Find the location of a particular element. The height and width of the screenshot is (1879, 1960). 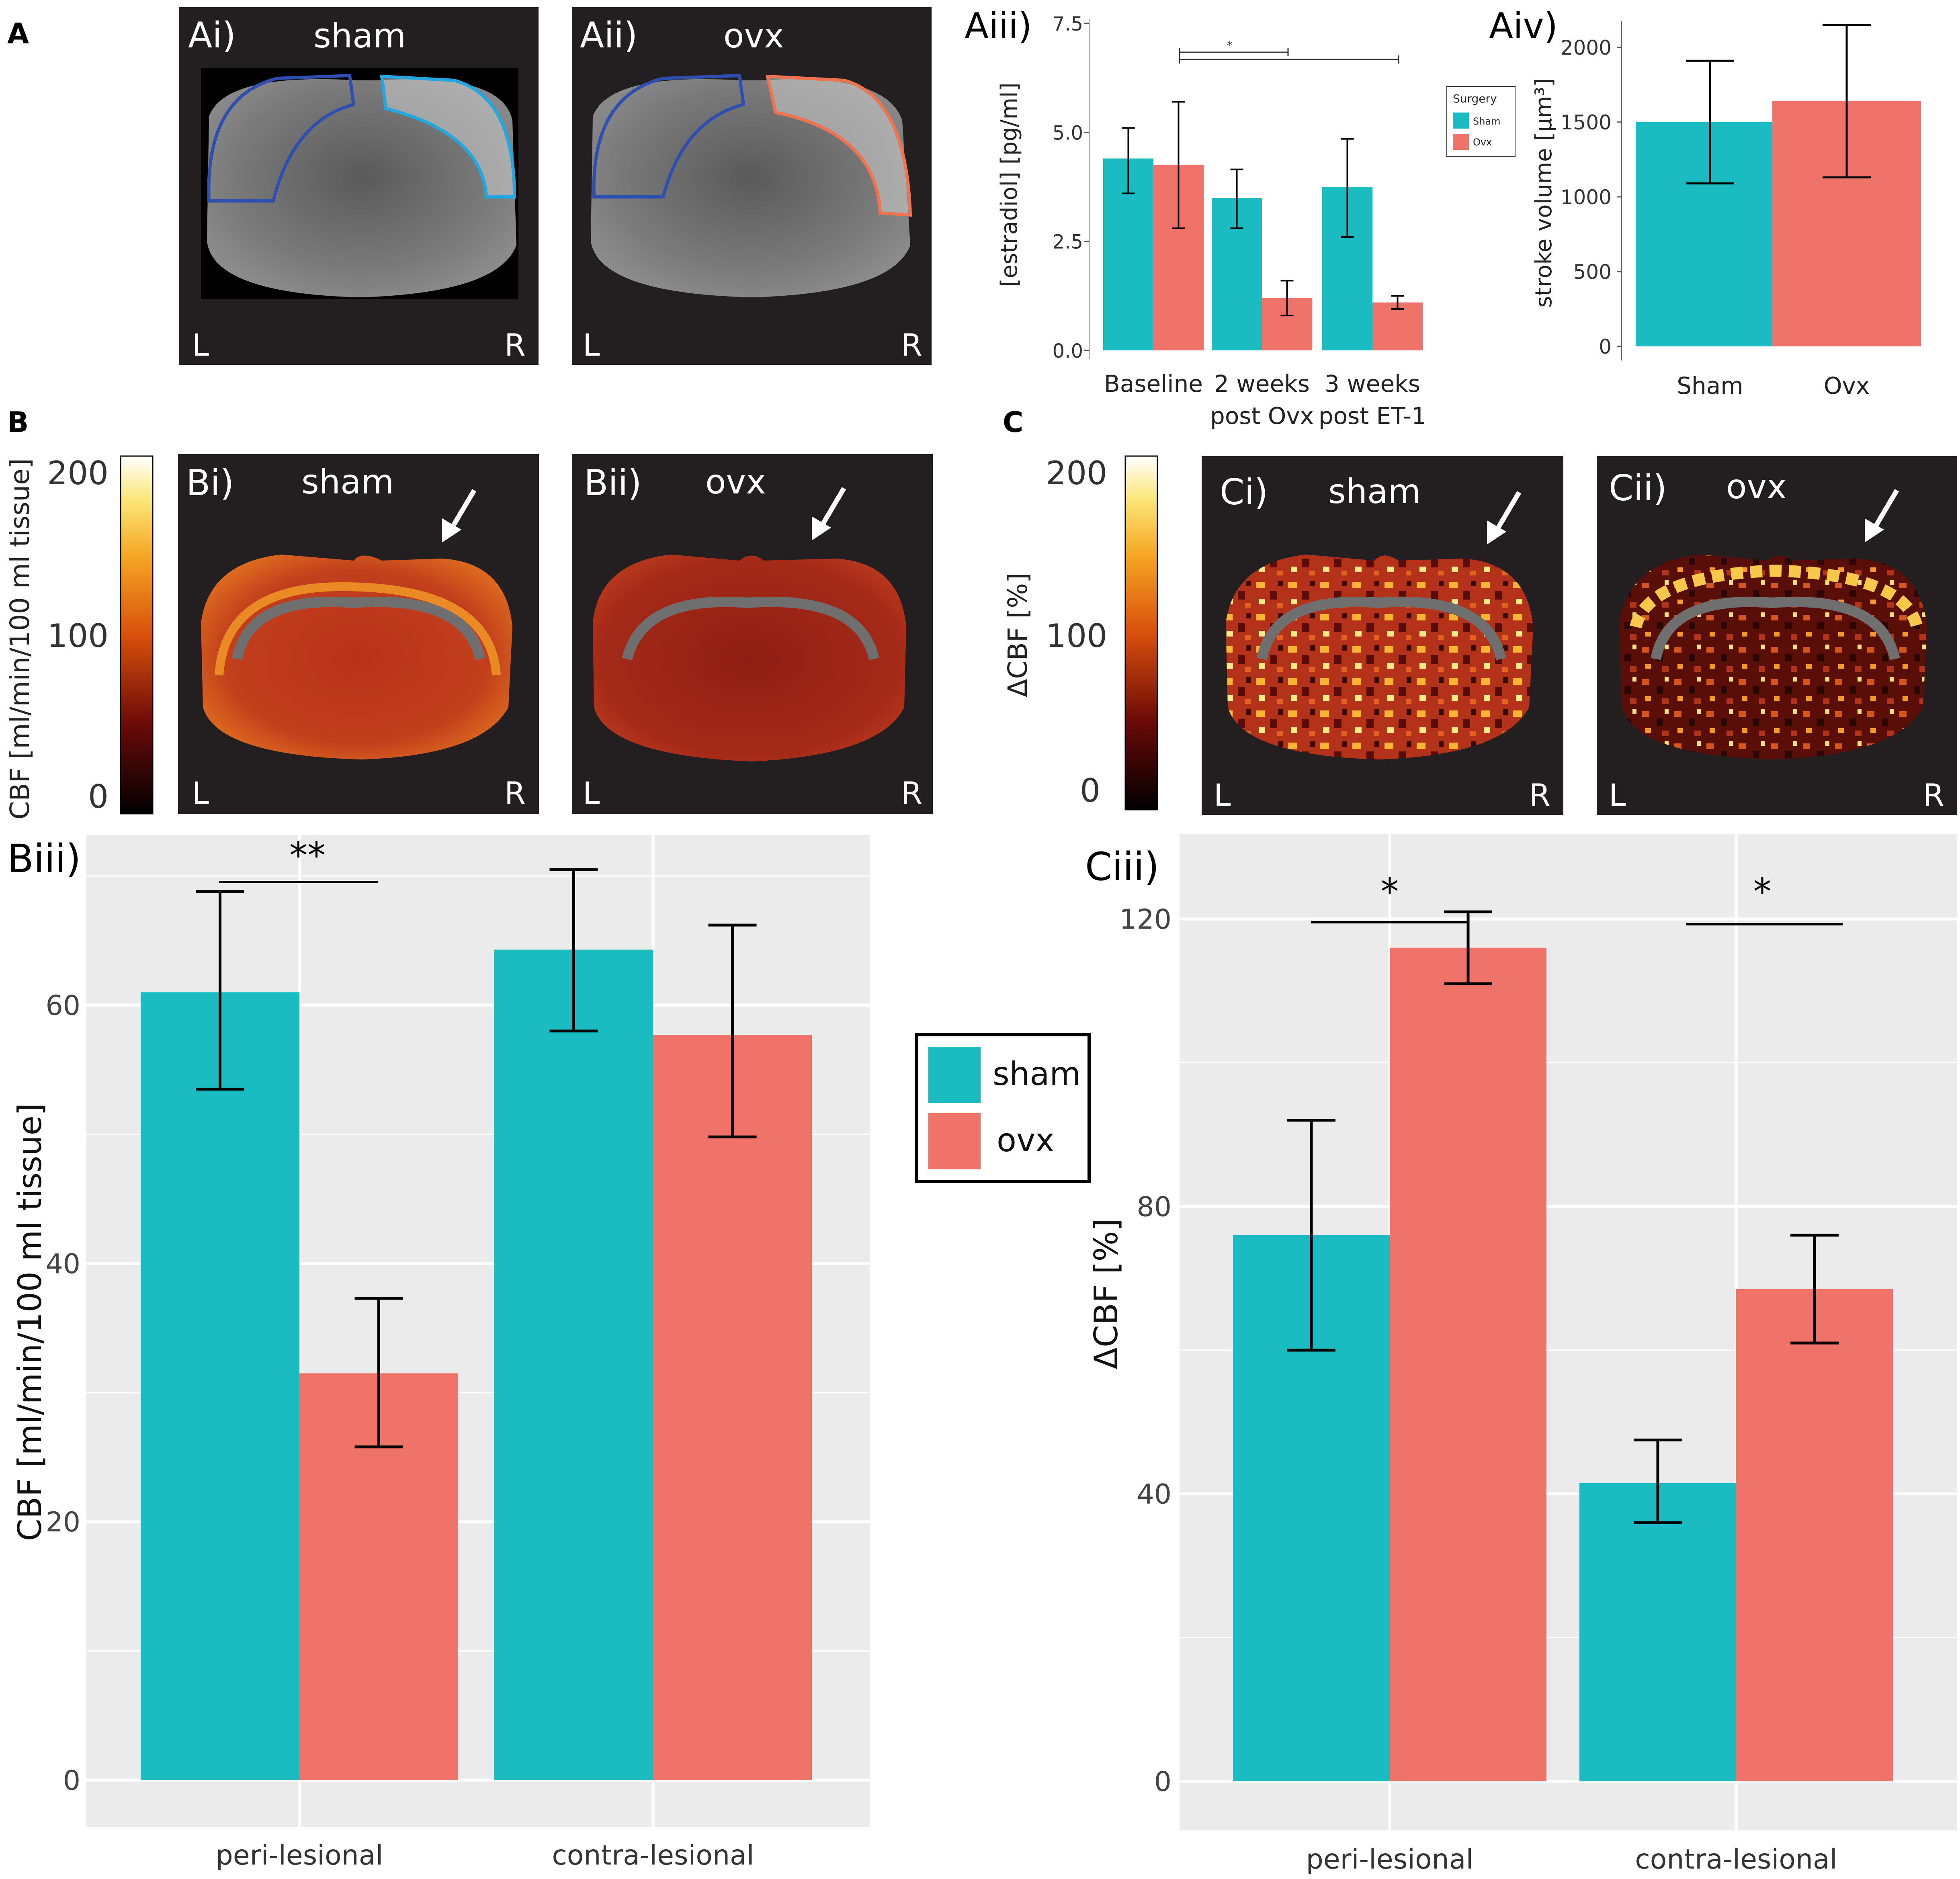

chart-aiii-errorbars is located at coordinates (1263, 209).